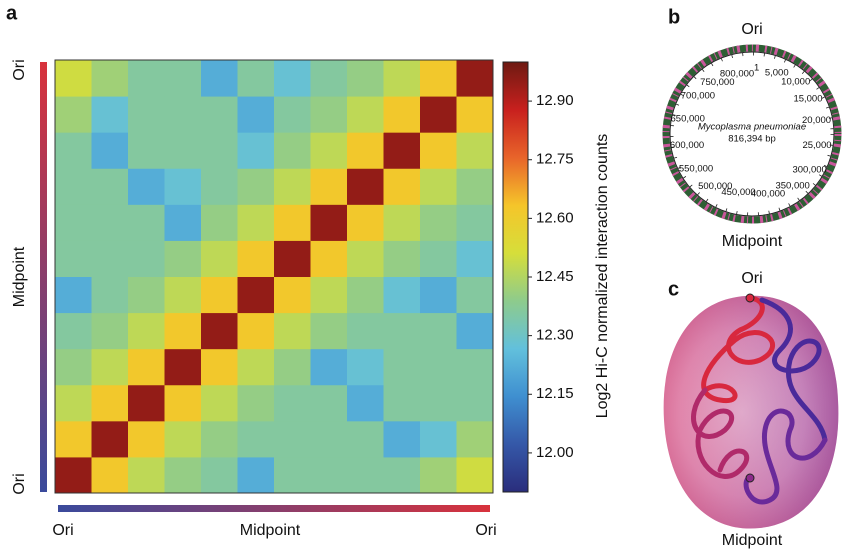 This screenshot has width=845, height=552. What do you see at coordinates (809, 170) in the screenshot?
I see `genome-position-label: 300,000` at bounding box center [809, 170].